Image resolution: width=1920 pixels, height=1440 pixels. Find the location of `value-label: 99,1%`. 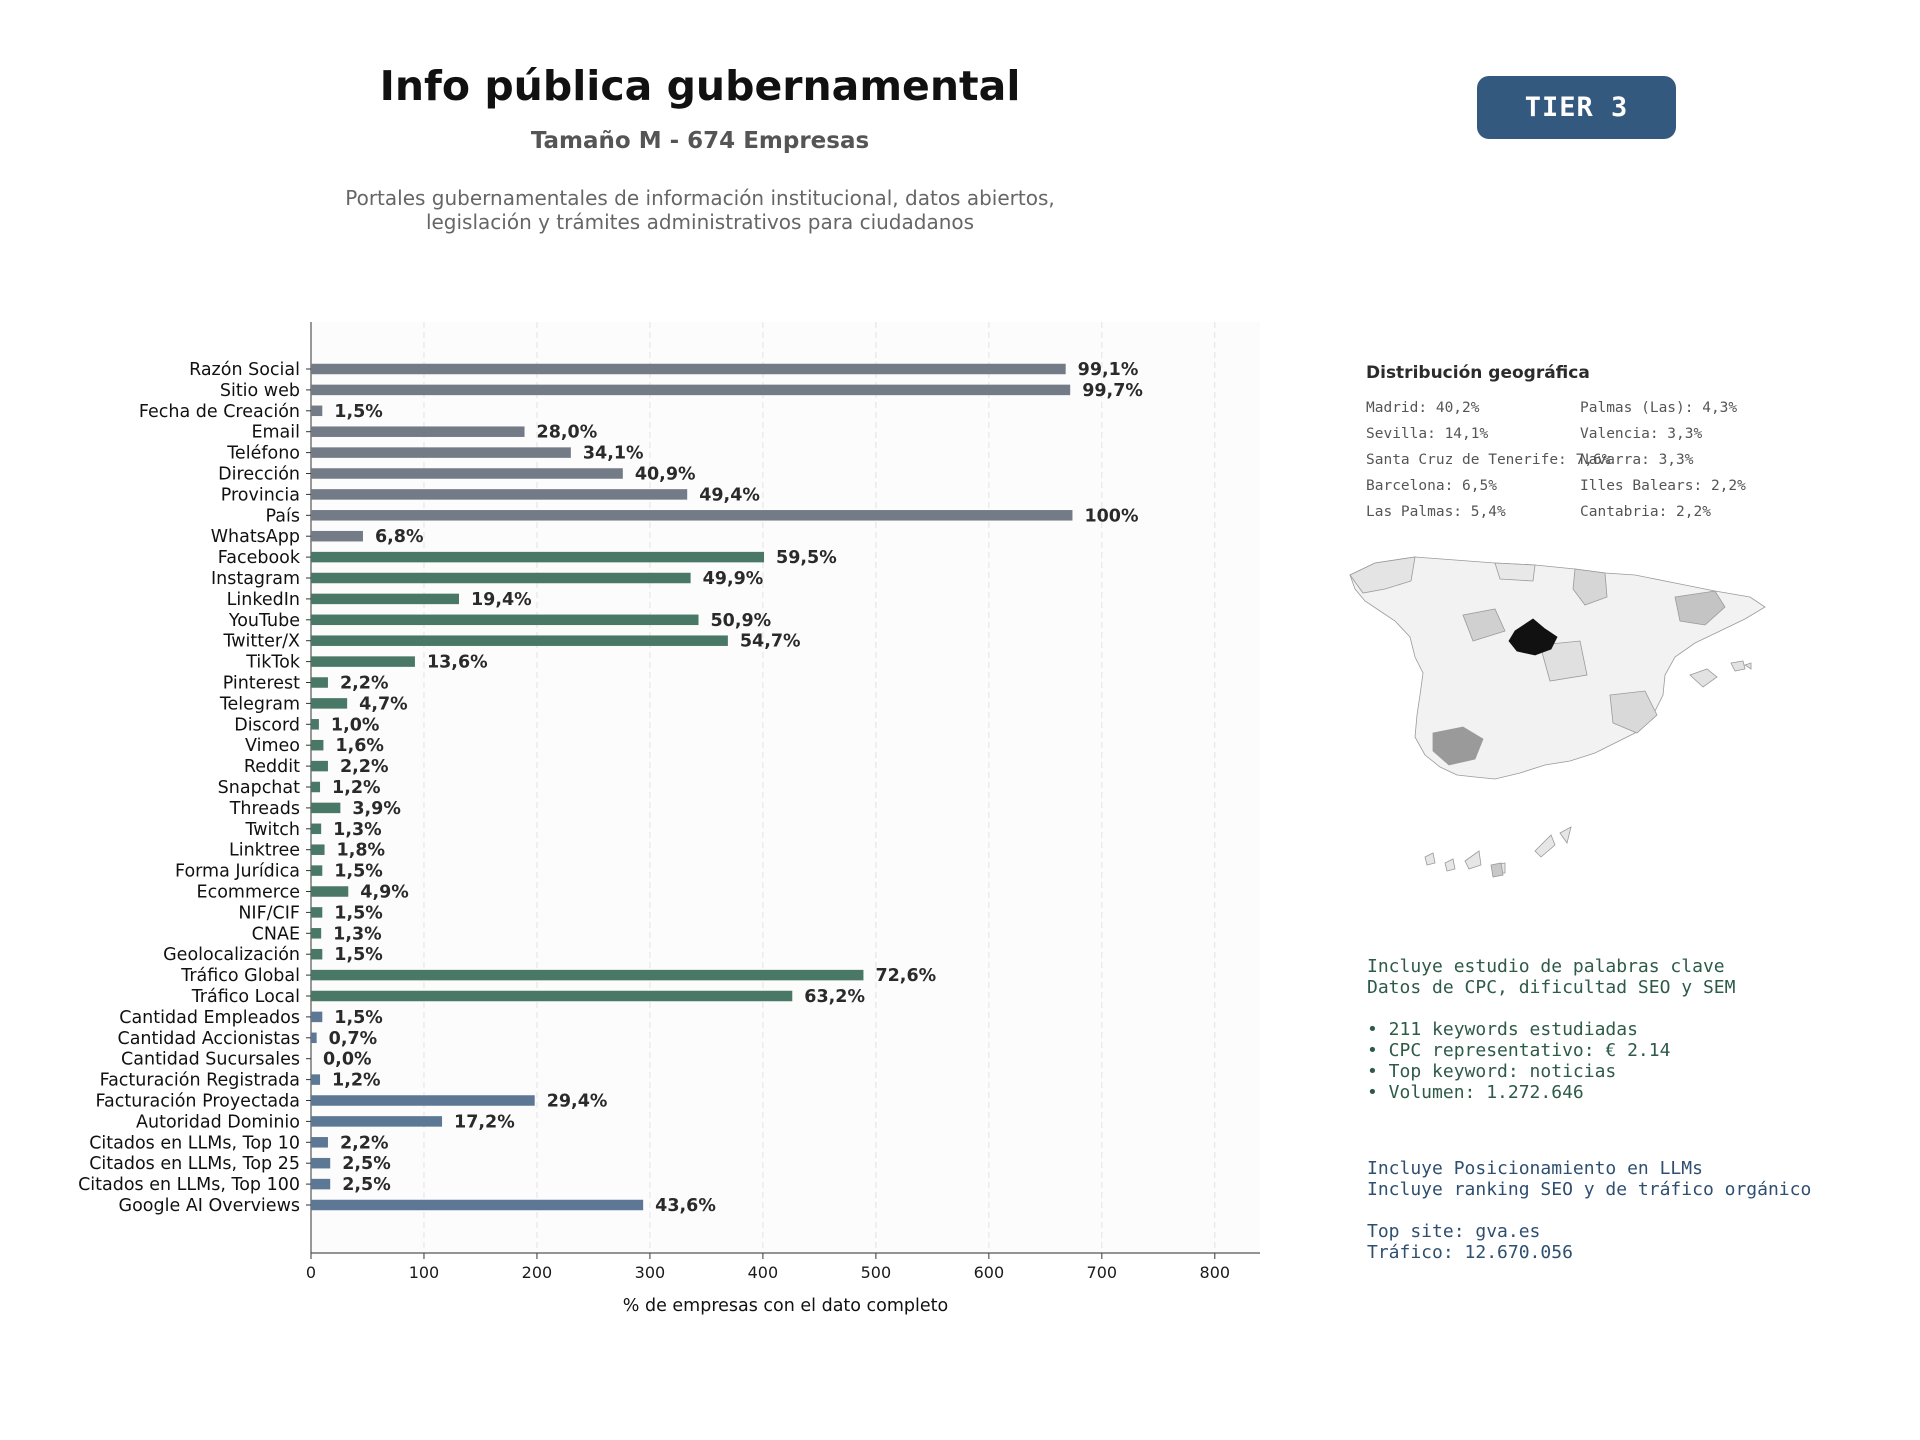

value-label: 99,1% is located at coordinates (1108, 370).